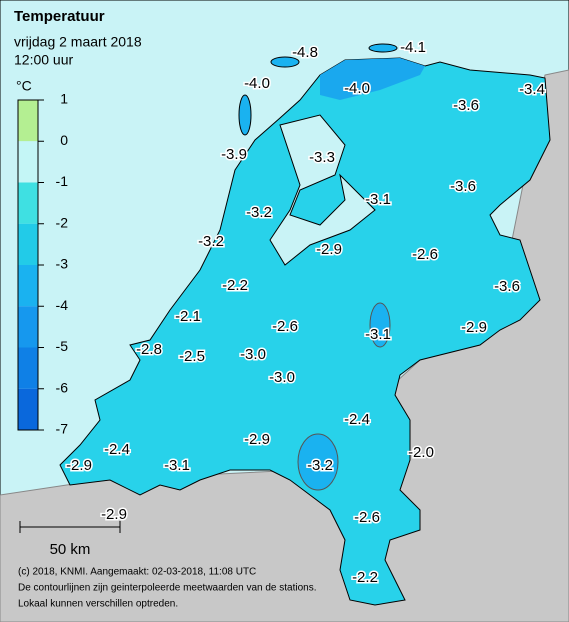 The height and width of the screenshot is (622, 569). Describe the element at coordinates (62, 387) in the screenshot. I see `legend-tick-label: -6` at that location.